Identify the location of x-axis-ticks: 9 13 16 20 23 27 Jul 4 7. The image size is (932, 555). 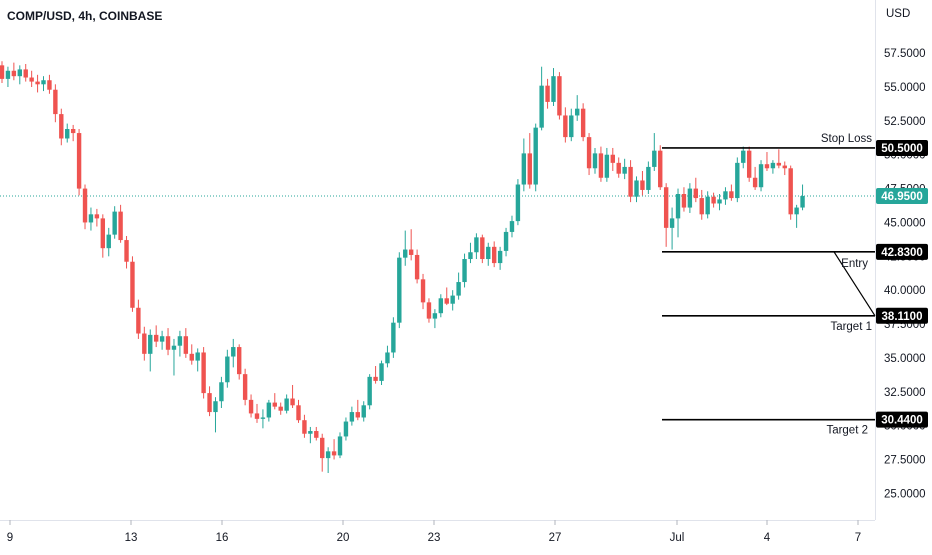
(434, 532).